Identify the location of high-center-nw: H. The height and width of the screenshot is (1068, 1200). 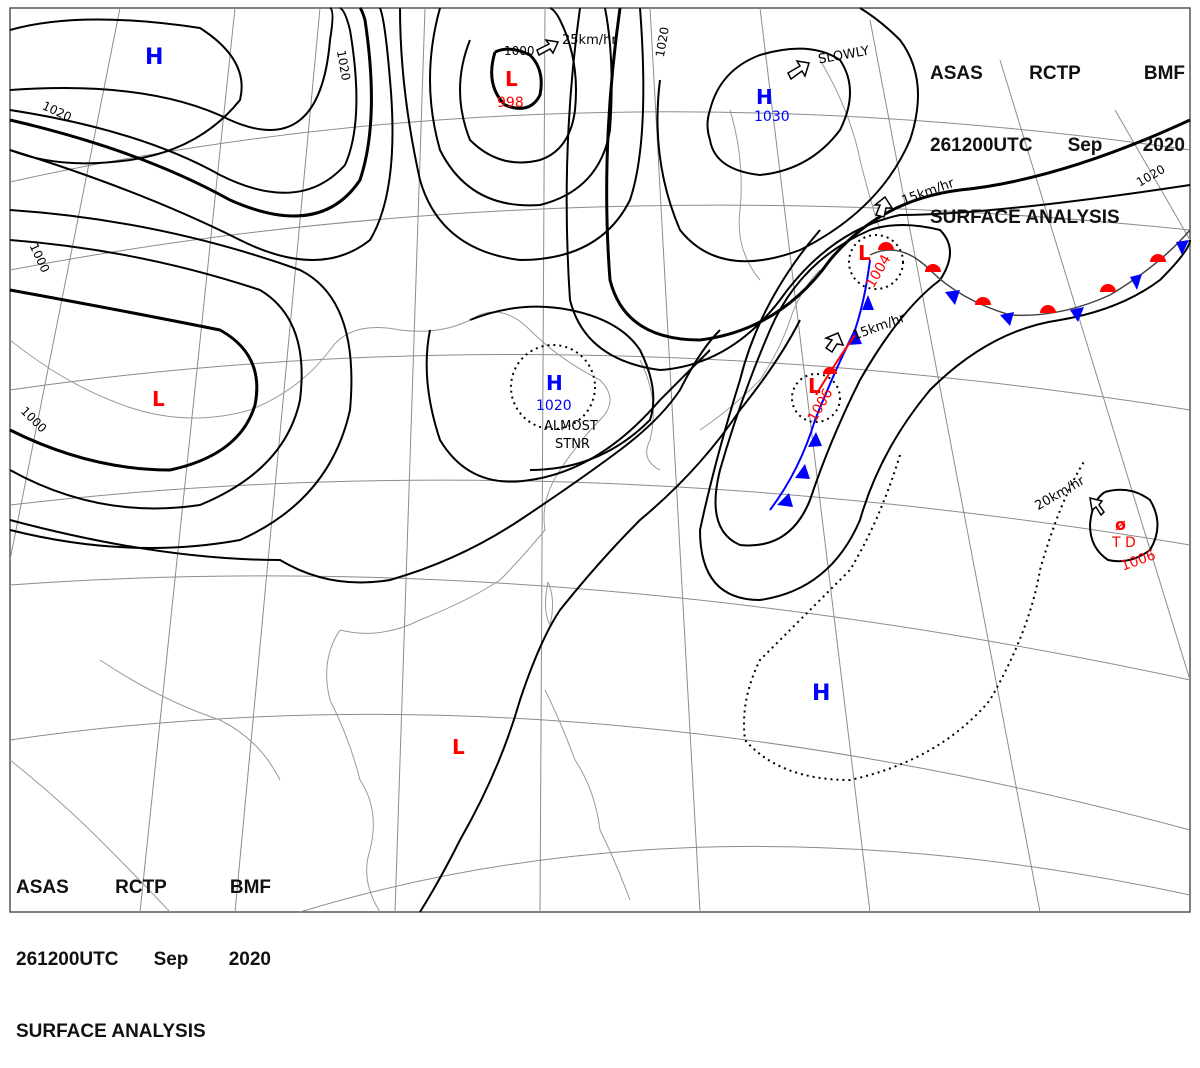
(154, 57).